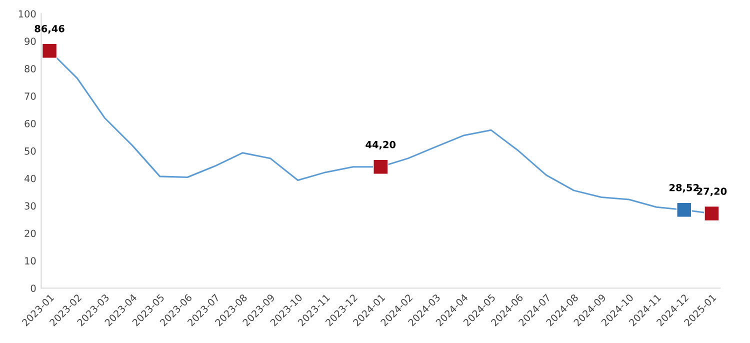  What do you see at coordinates (30, 151) in the screenshot?
I see `y-tick-label: 50` at bounding box center [30, 151].